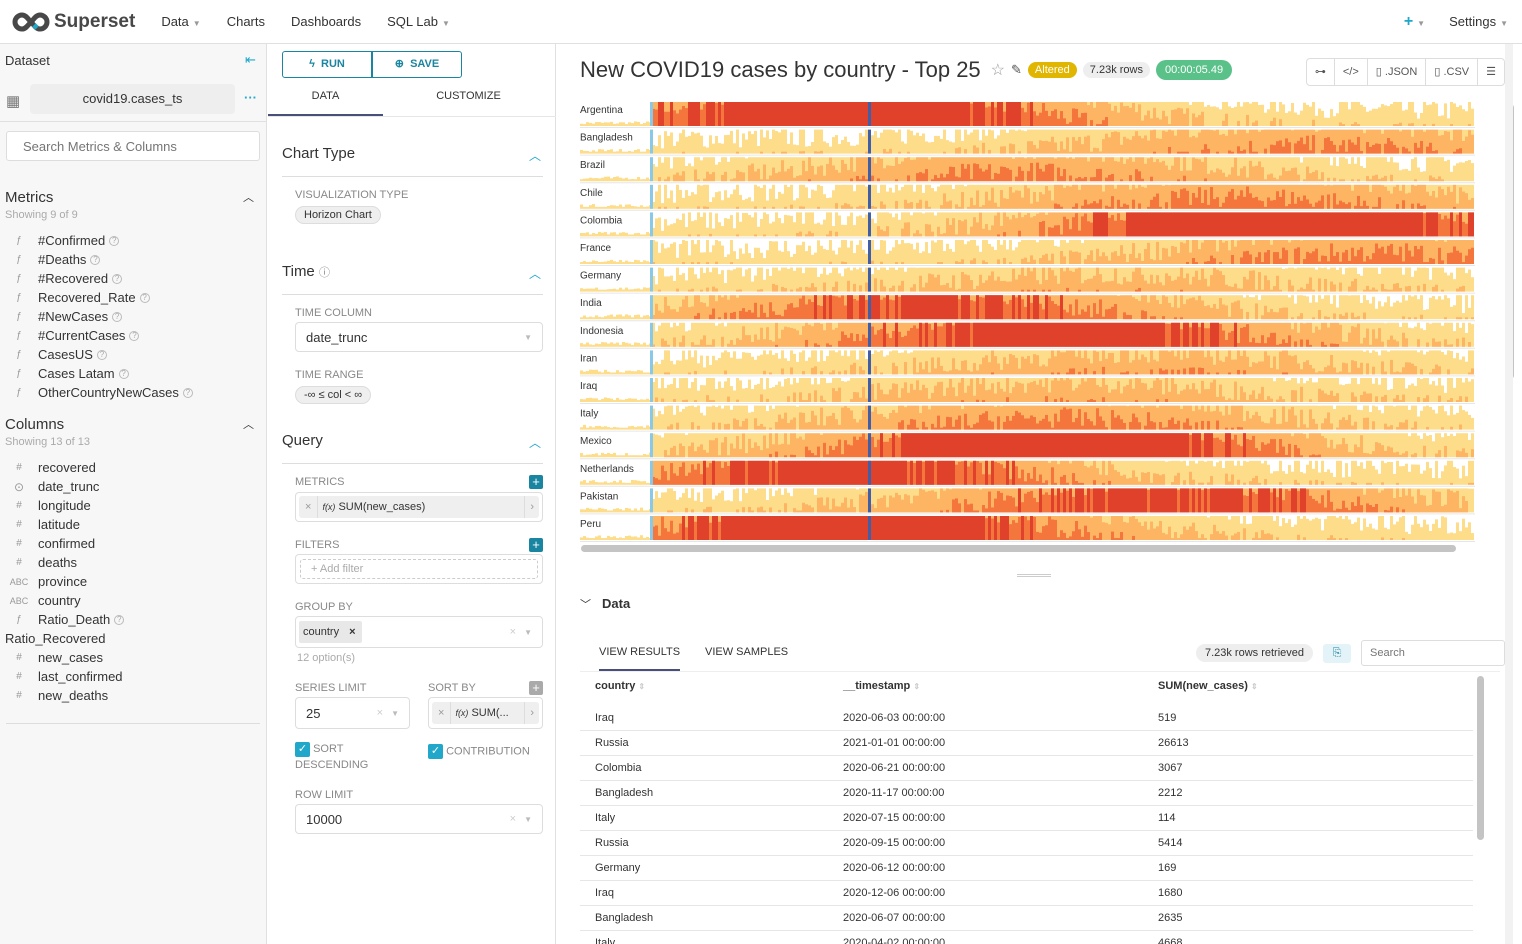  Describe the element at coordinates (55, 638) in the screenshot. I see `column-item: Ratio_Recovered` at that location.